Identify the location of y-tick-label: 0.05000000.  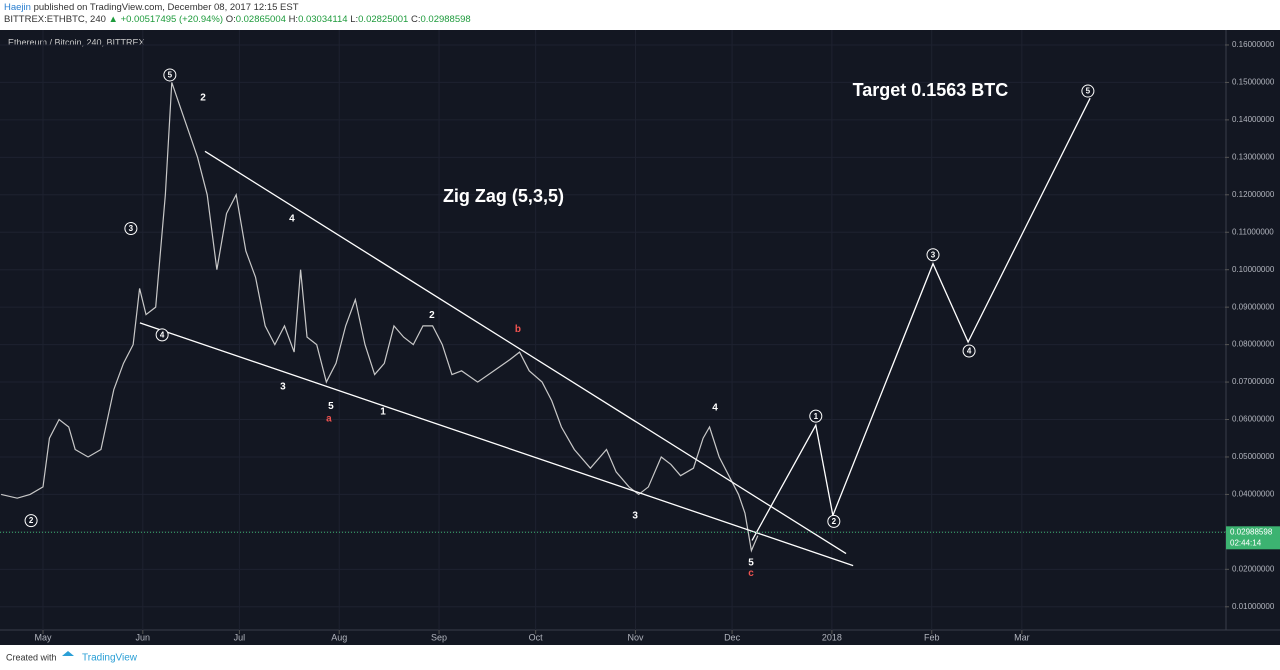
(1253, 456).